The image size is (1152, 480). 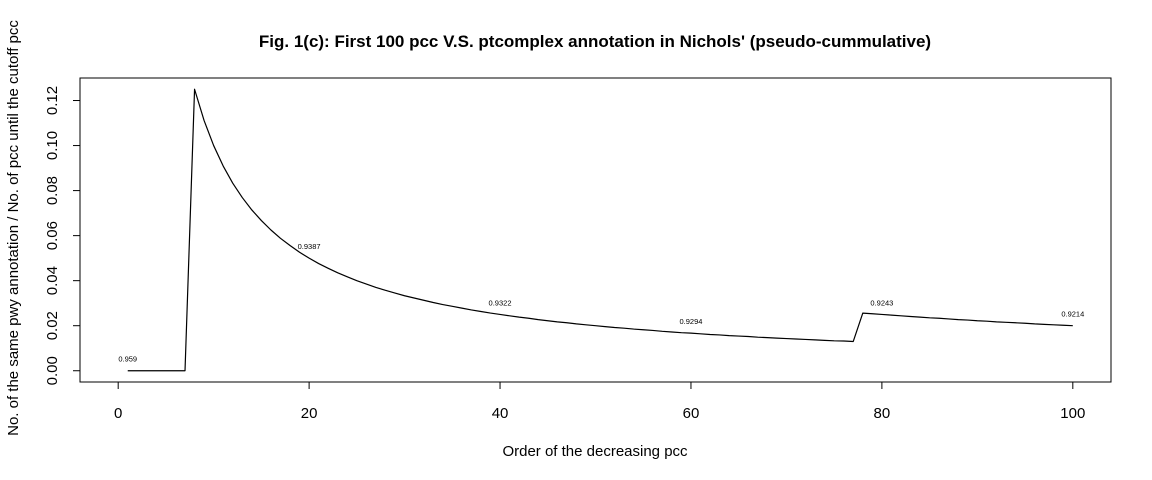 What do you see at coordinates (691, 413) in the screenshot?
I see `x-tick-label: 60` at bounding box center [691, 413].